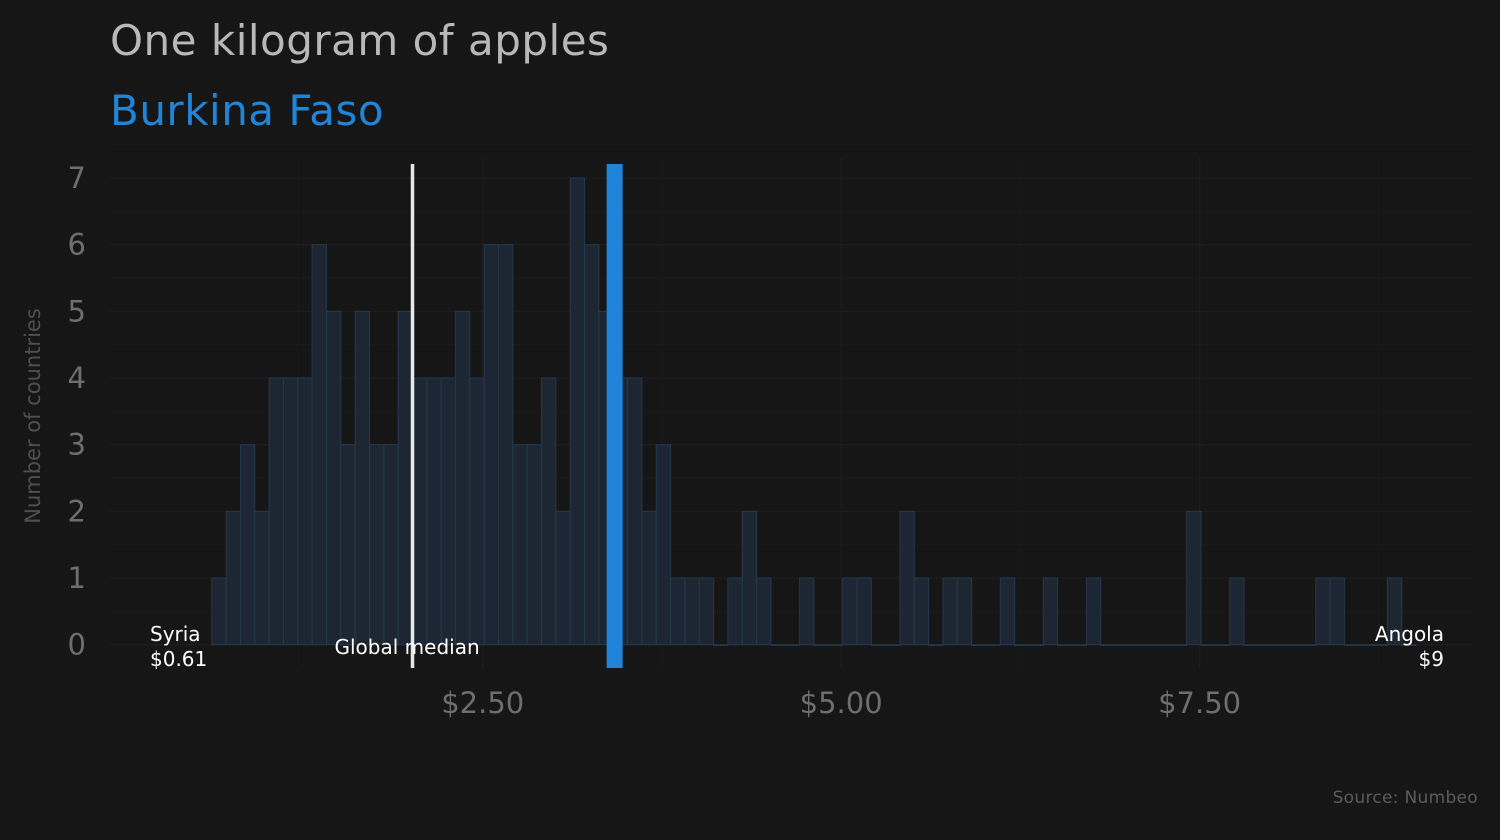 Image resolution: width=1500 pixels, height=840 pixels. What do you see at coordinates (77, 311) in the screenshot?
I see `y-tick-label: 5` at bounding box center [77, 311].